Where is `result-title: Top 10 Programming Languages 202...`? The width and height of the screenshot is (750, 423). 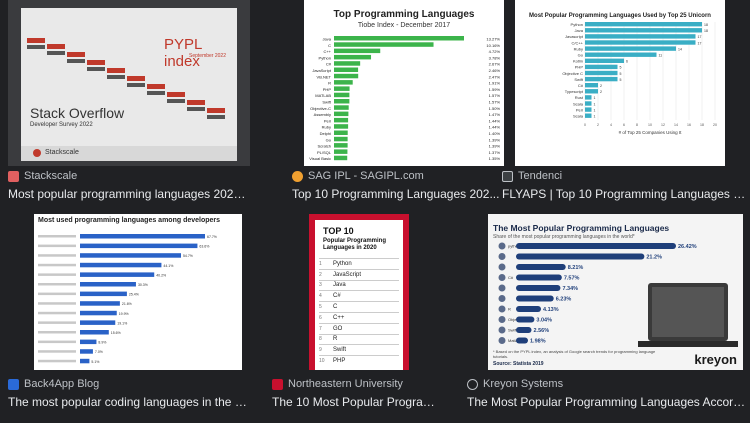 result-title: Top 10 Programming Languages 202... is located at coordinates (396, 194).